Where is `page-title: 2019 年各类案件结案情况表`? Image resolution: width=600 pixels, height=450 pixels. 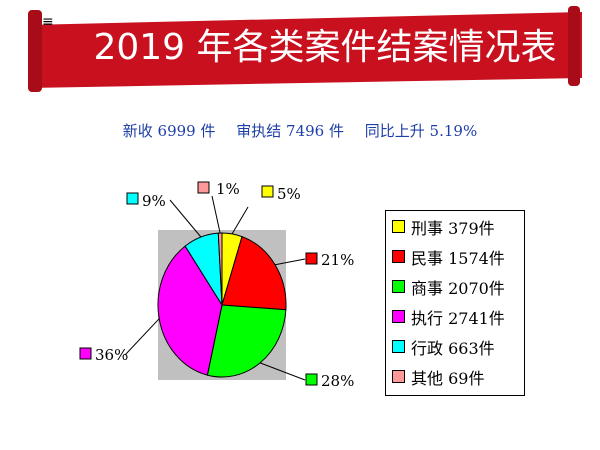
page-title: 2019 年各类案件结案情况表 is located at coordinates (325, 47).